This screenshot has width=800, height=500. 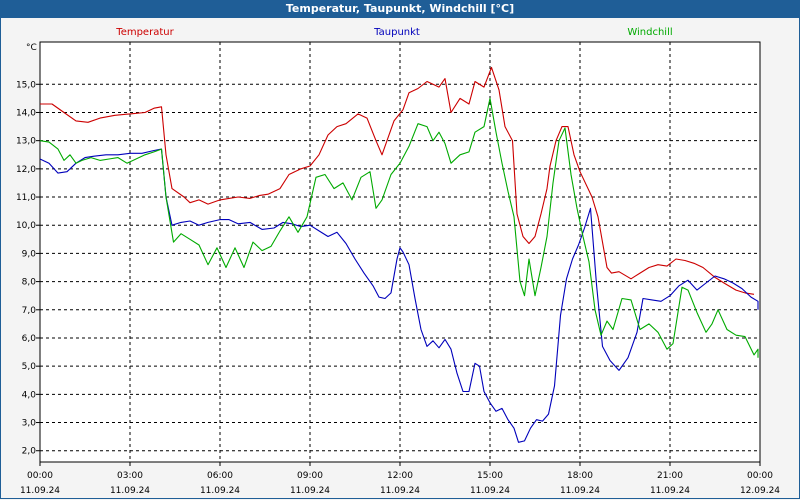 I want to click on y-tick-label: 8,0, so click(x=29, y=283).